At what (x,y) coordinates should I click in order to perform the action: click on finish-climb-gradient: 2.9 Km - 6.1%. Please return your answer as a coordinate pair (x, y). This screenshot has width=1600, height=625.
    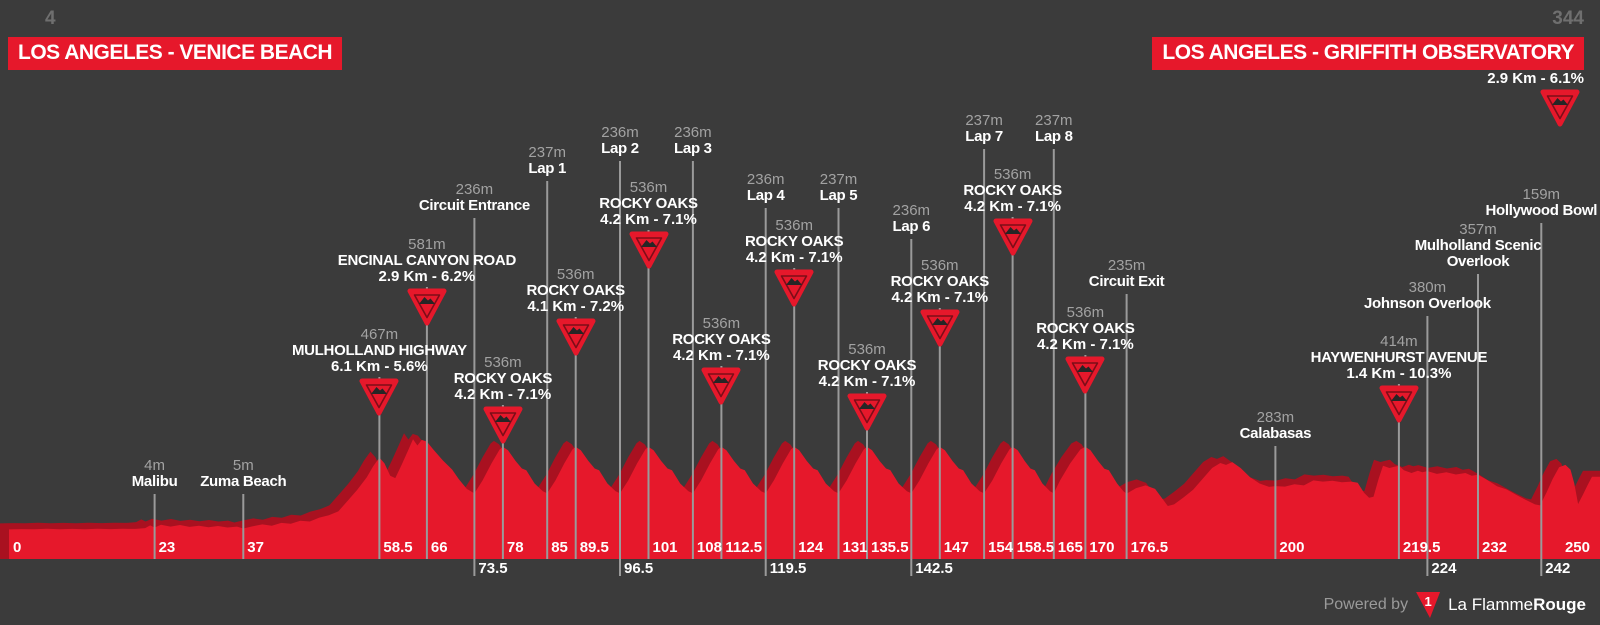
    Looking at the image, I should click on (1535, 78).